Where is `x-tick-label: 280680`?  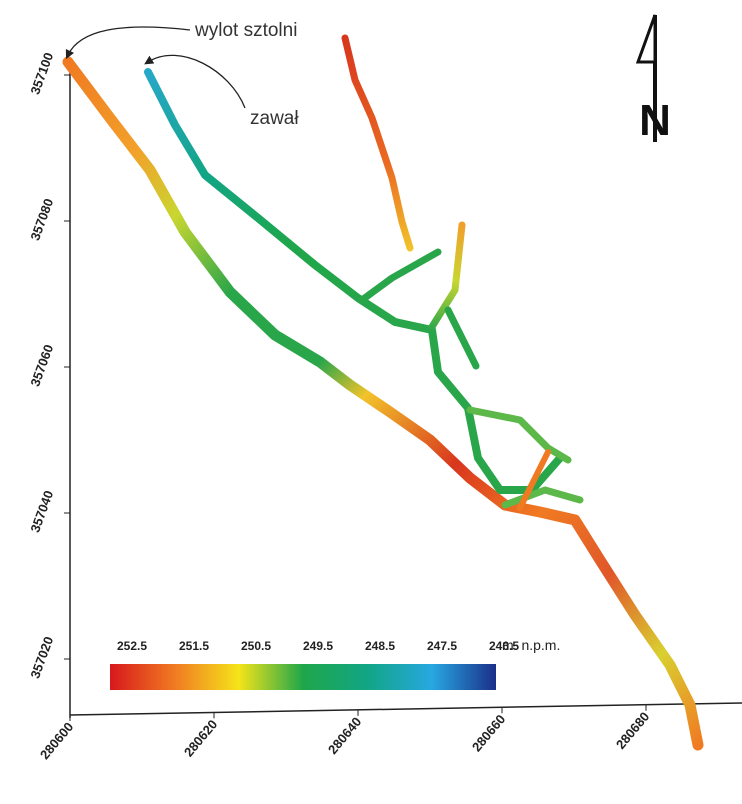
x-tick-label: 280680 is located at coordinates (632, 730).